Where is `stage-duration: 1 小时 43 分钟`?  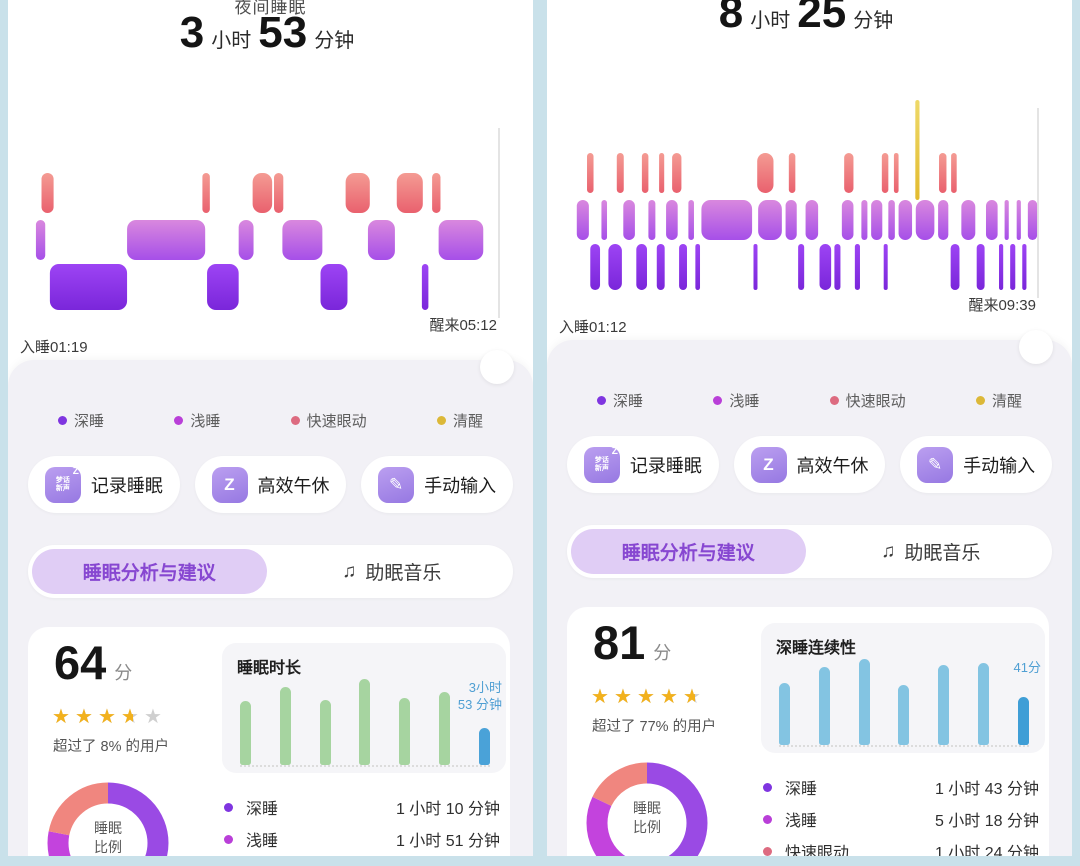 stage-duration: 1 小时 43 分钟 is located at coordinates (986, 789).